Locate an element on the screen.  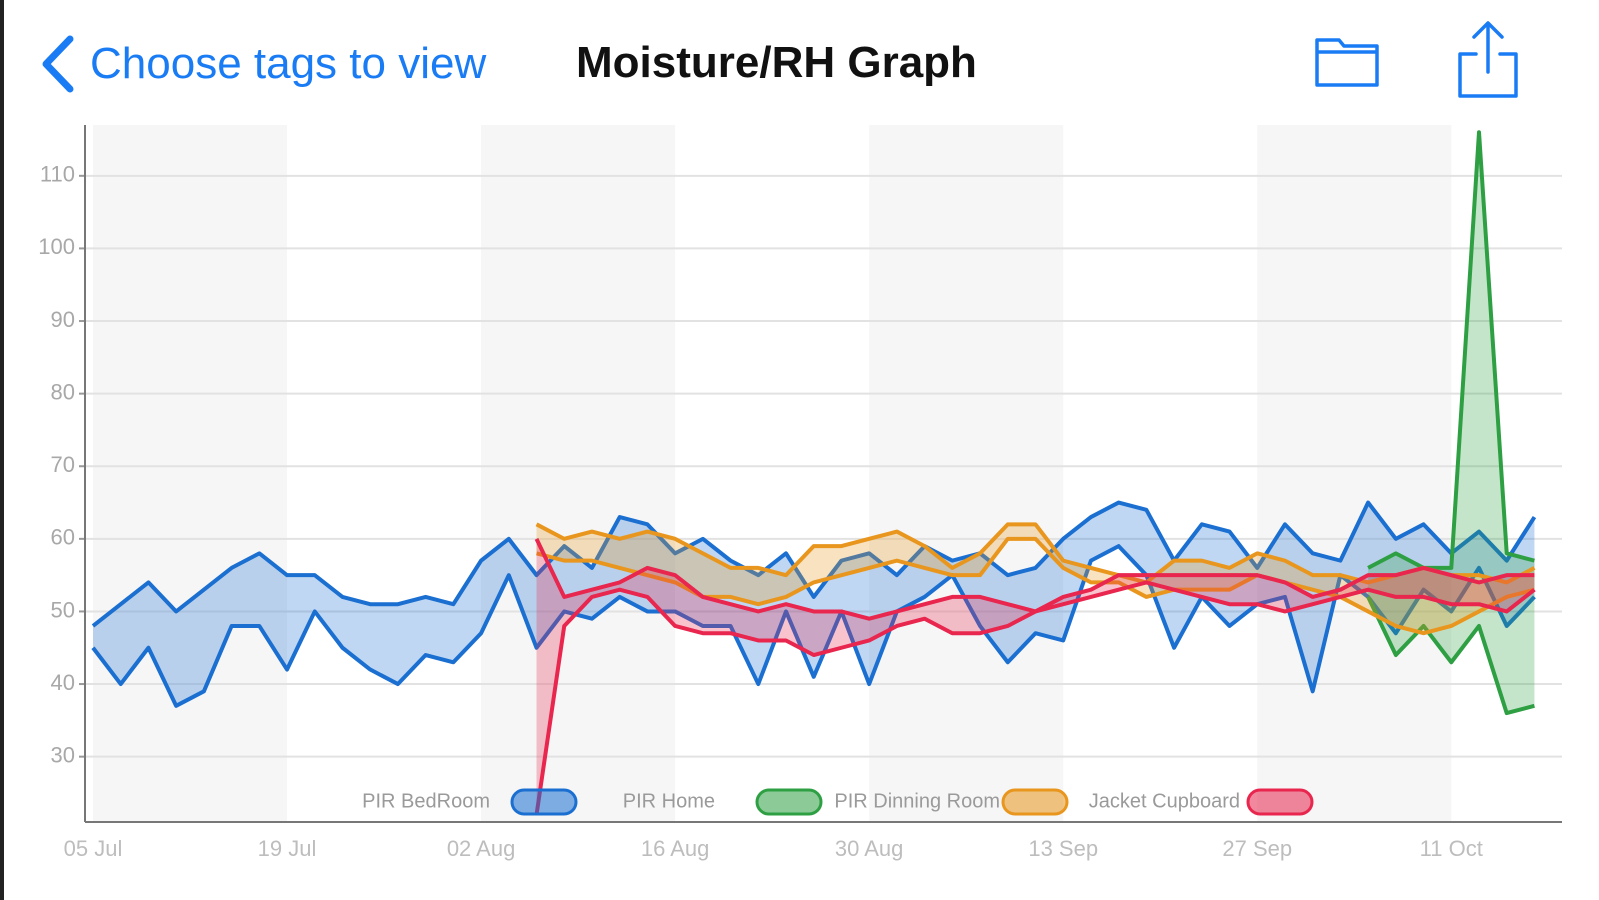
legend-label: PIR Home is located at coordinates (669, 801).